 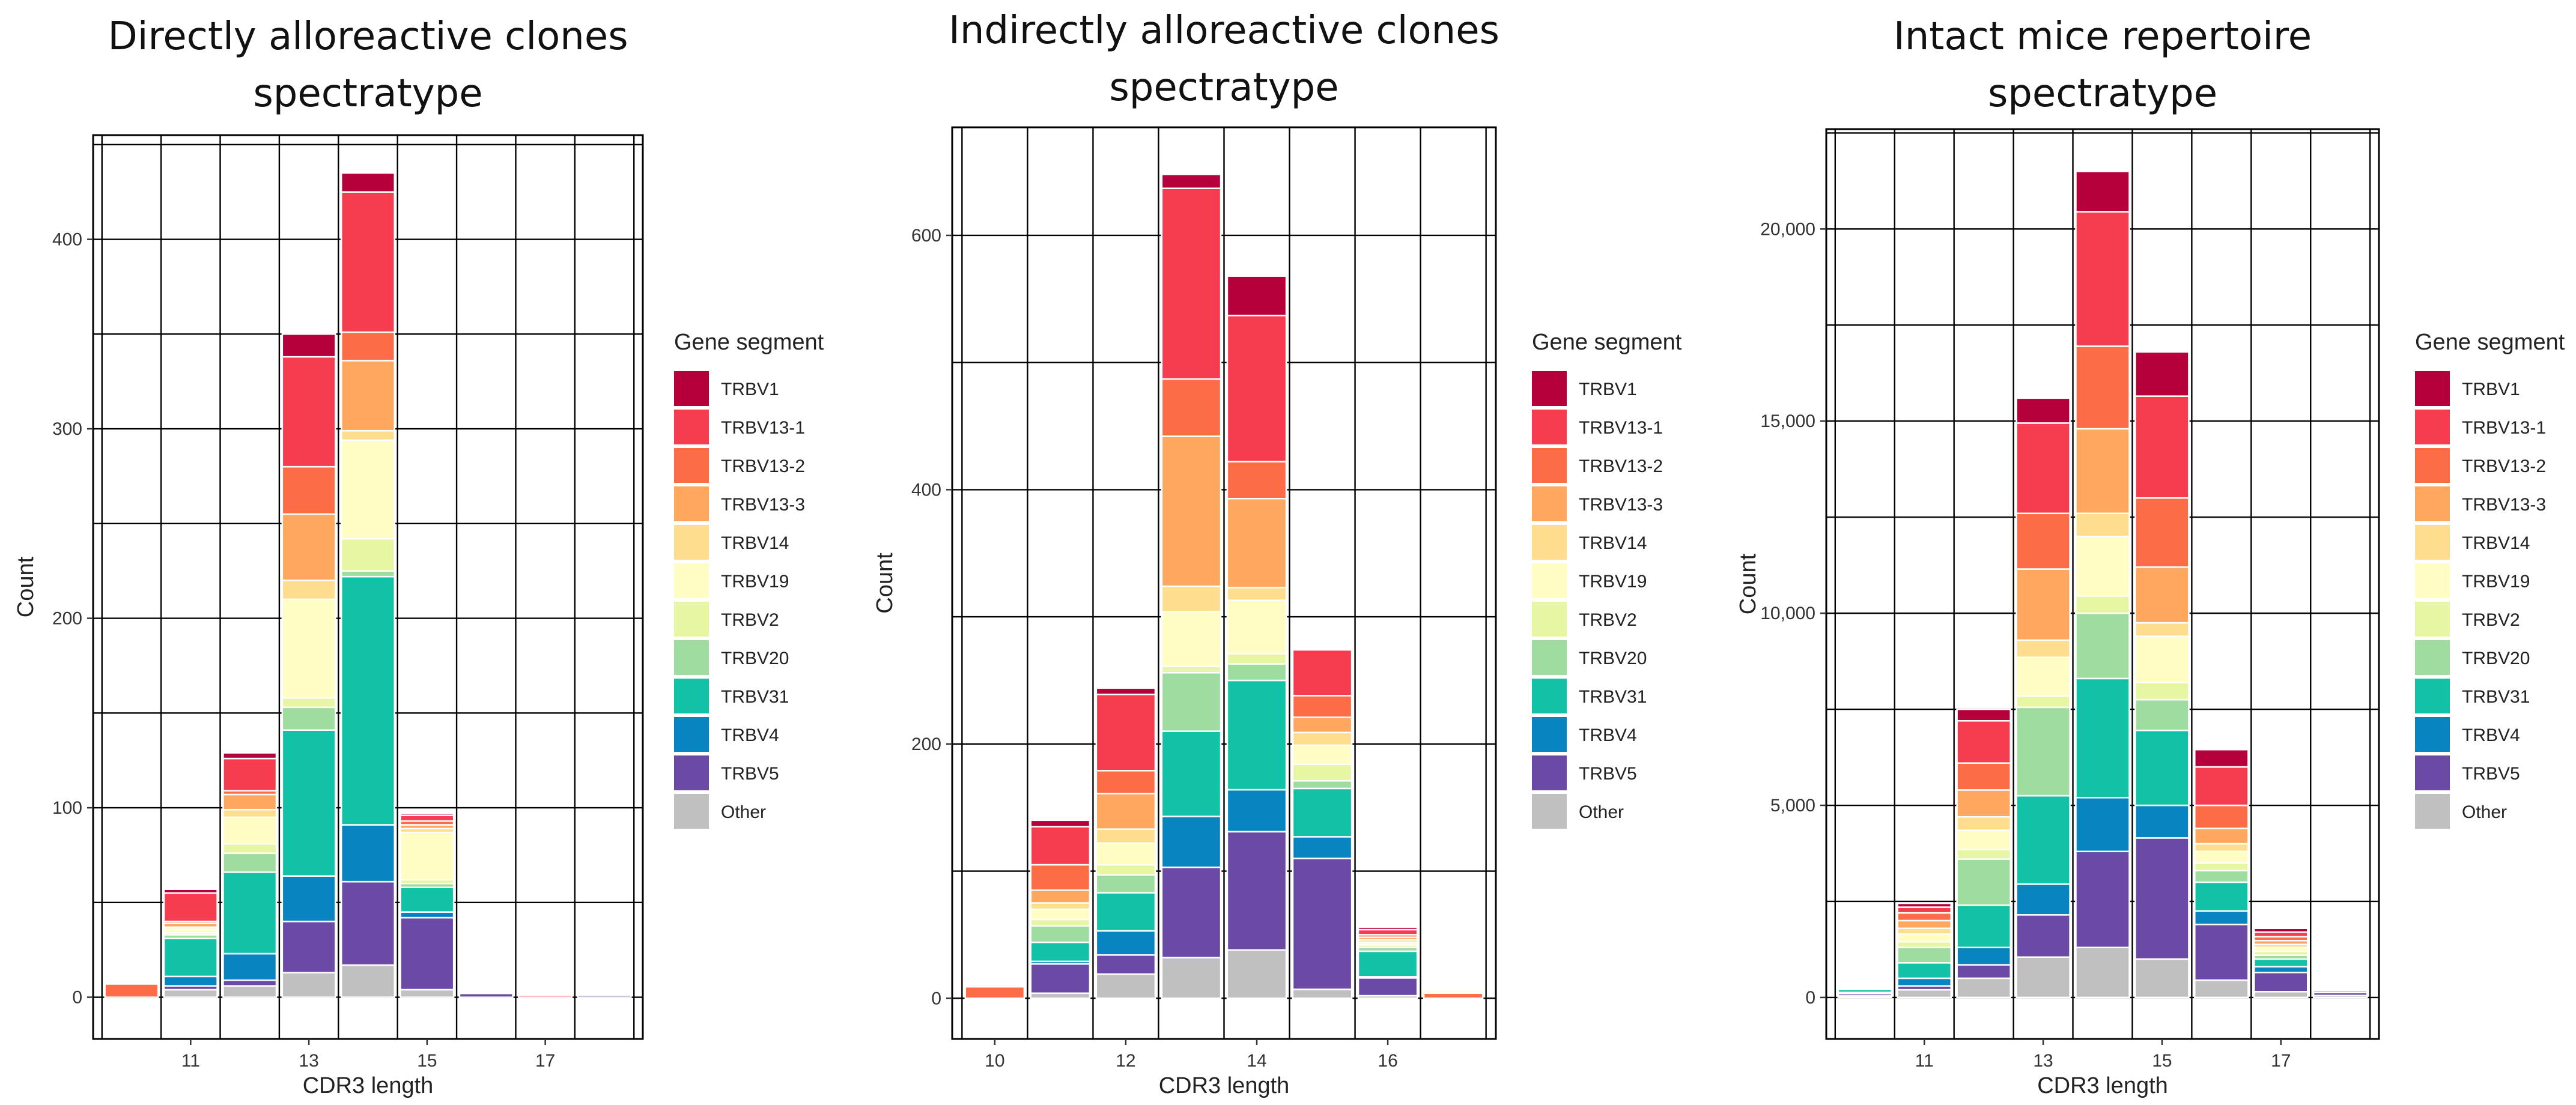 I want to click on legend-swatch-trbv20, so click(x=1549, y=657).